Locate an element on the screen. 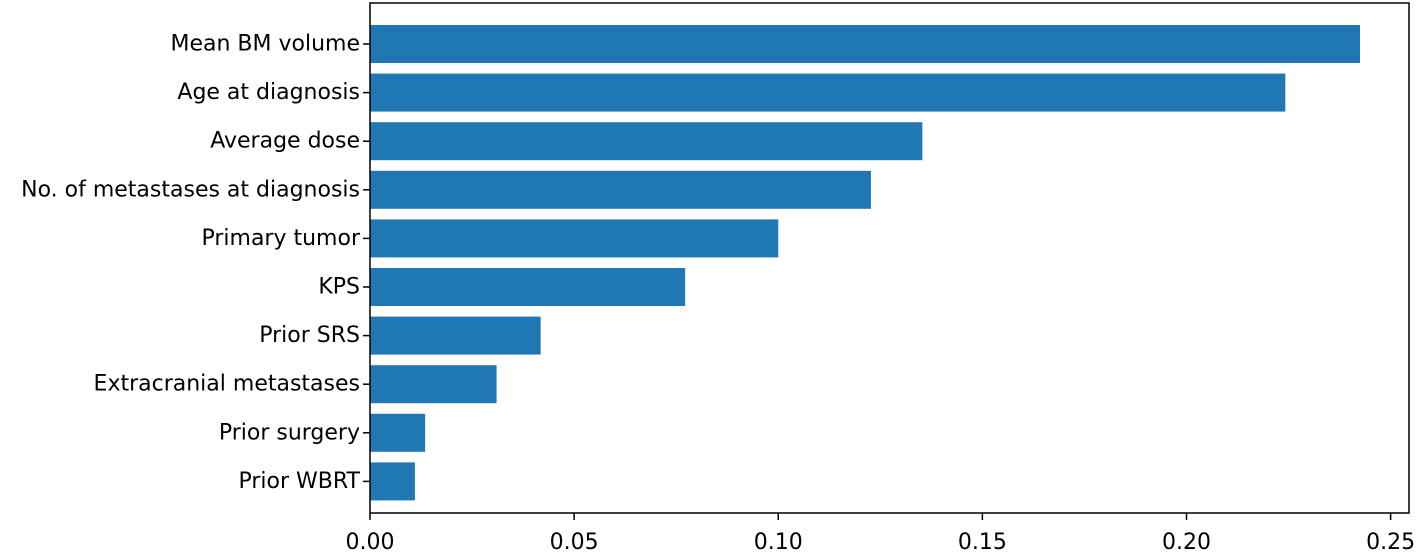 This screenshot has width=1416, height=558. x-tick-label-5: 0.25 is located at coordinates (1390, 542).